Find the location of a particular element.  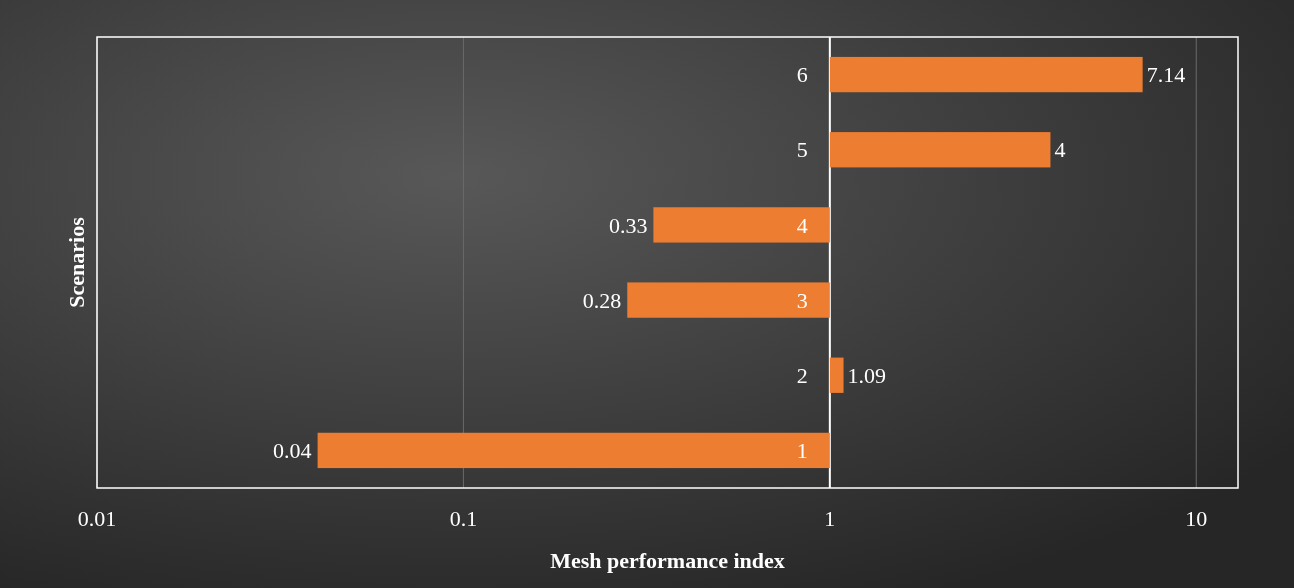

x-tick-label: 1 is located at coordinates (830, 518).